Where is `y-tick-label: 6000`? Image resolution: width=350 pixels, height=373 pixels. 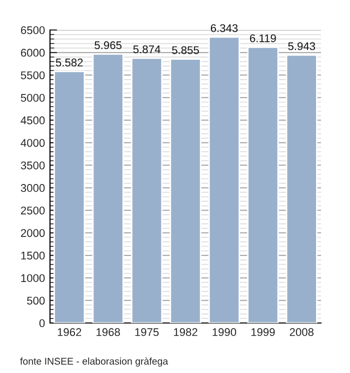 y-tick-label: 6000 is located at coordinates (32, 52).